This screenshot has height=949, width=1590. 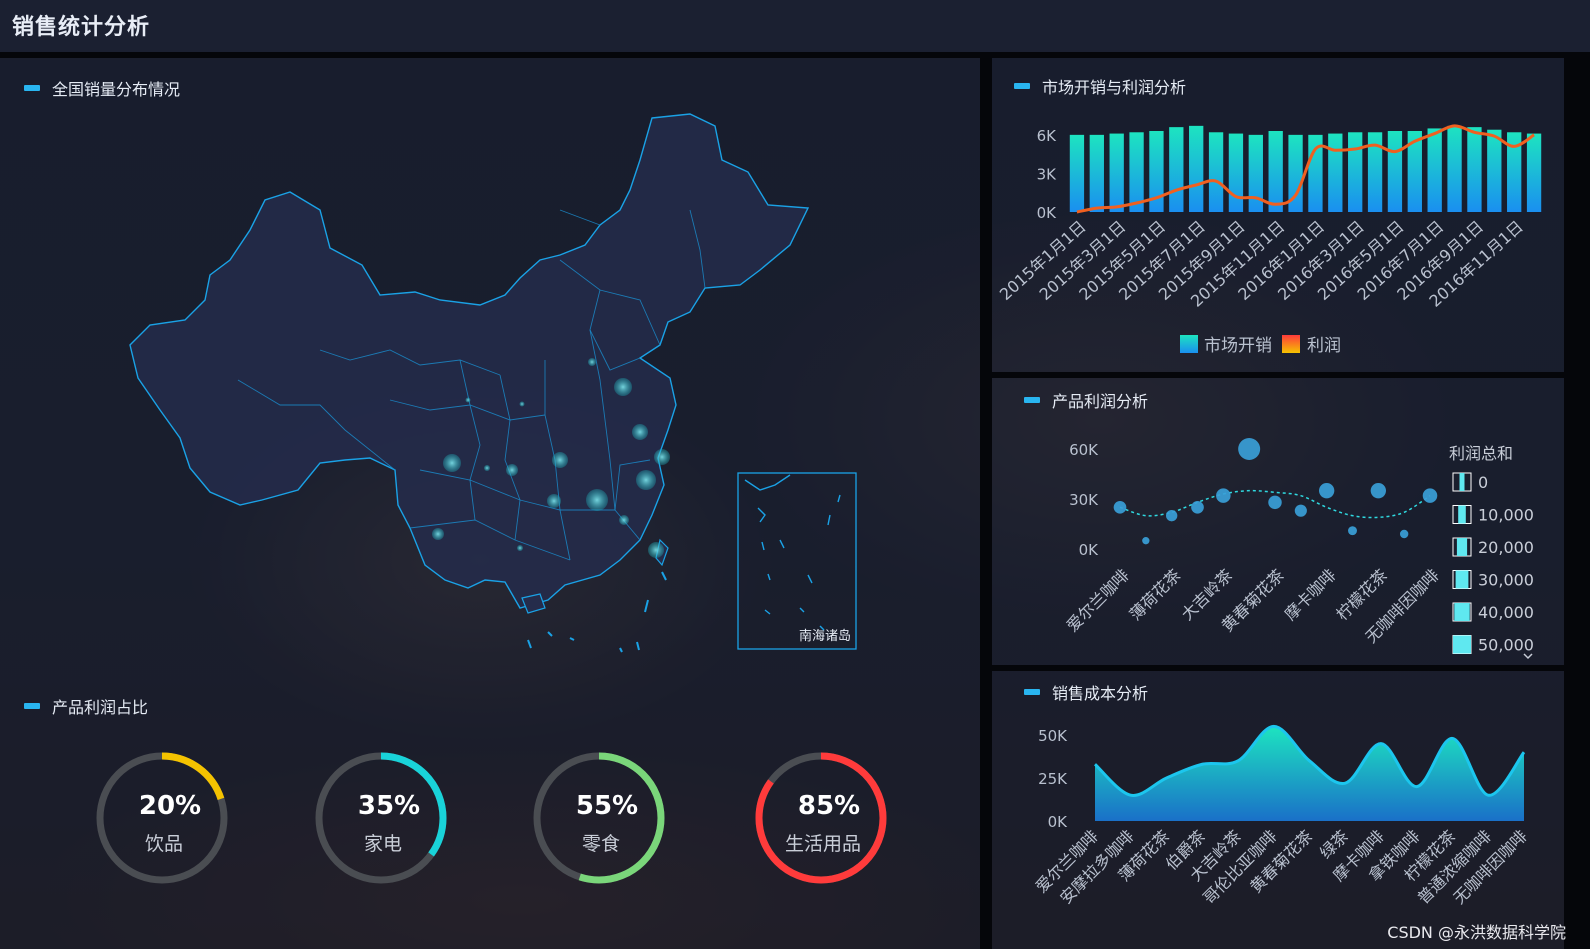 I want to click on ring-percent: 85%, so click(x=829, y=806).